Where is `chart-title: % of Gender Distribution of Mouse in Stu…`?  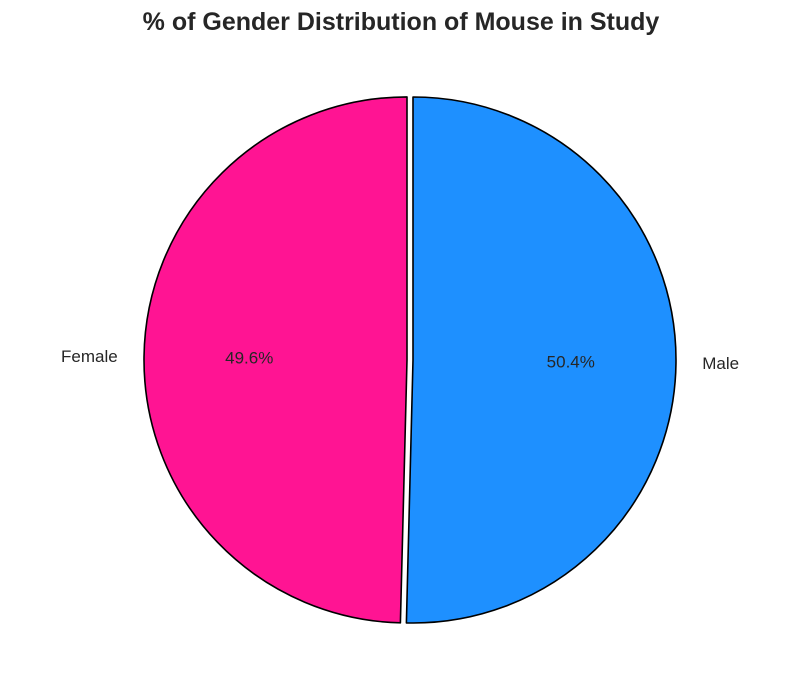 chart-title: % of Gender Distribution of Mouse in Stu… is located at coordinates (401, 22).